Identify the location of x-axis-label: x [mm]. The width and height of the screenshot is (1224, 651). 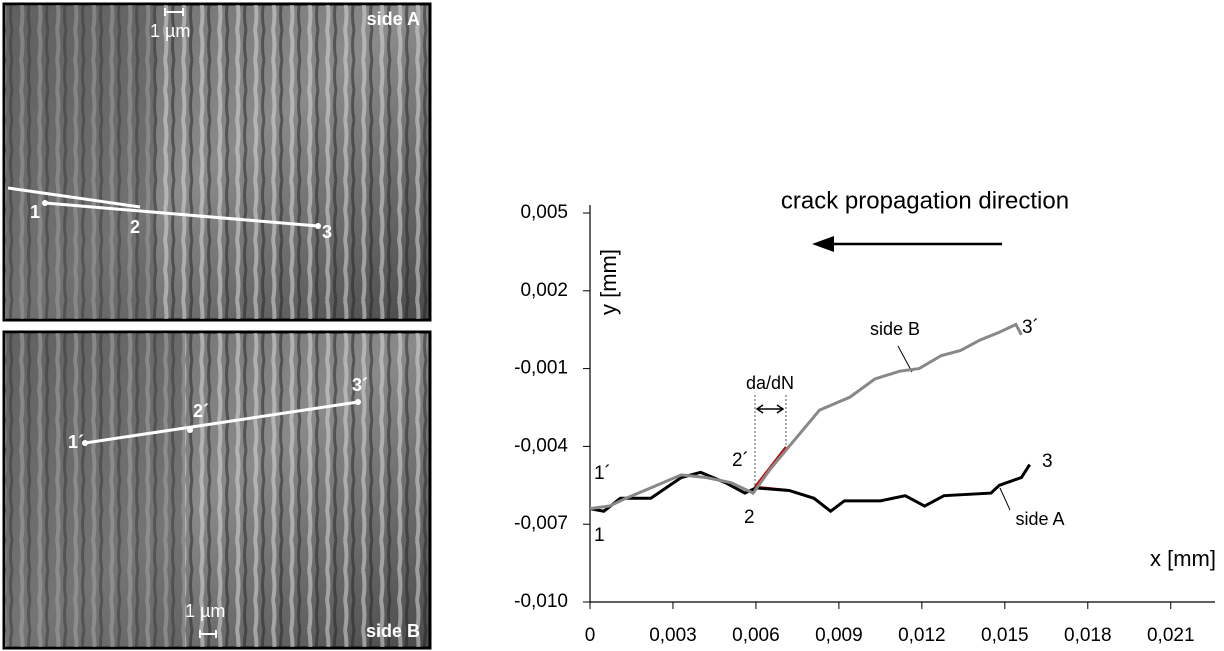
(1183, 558).